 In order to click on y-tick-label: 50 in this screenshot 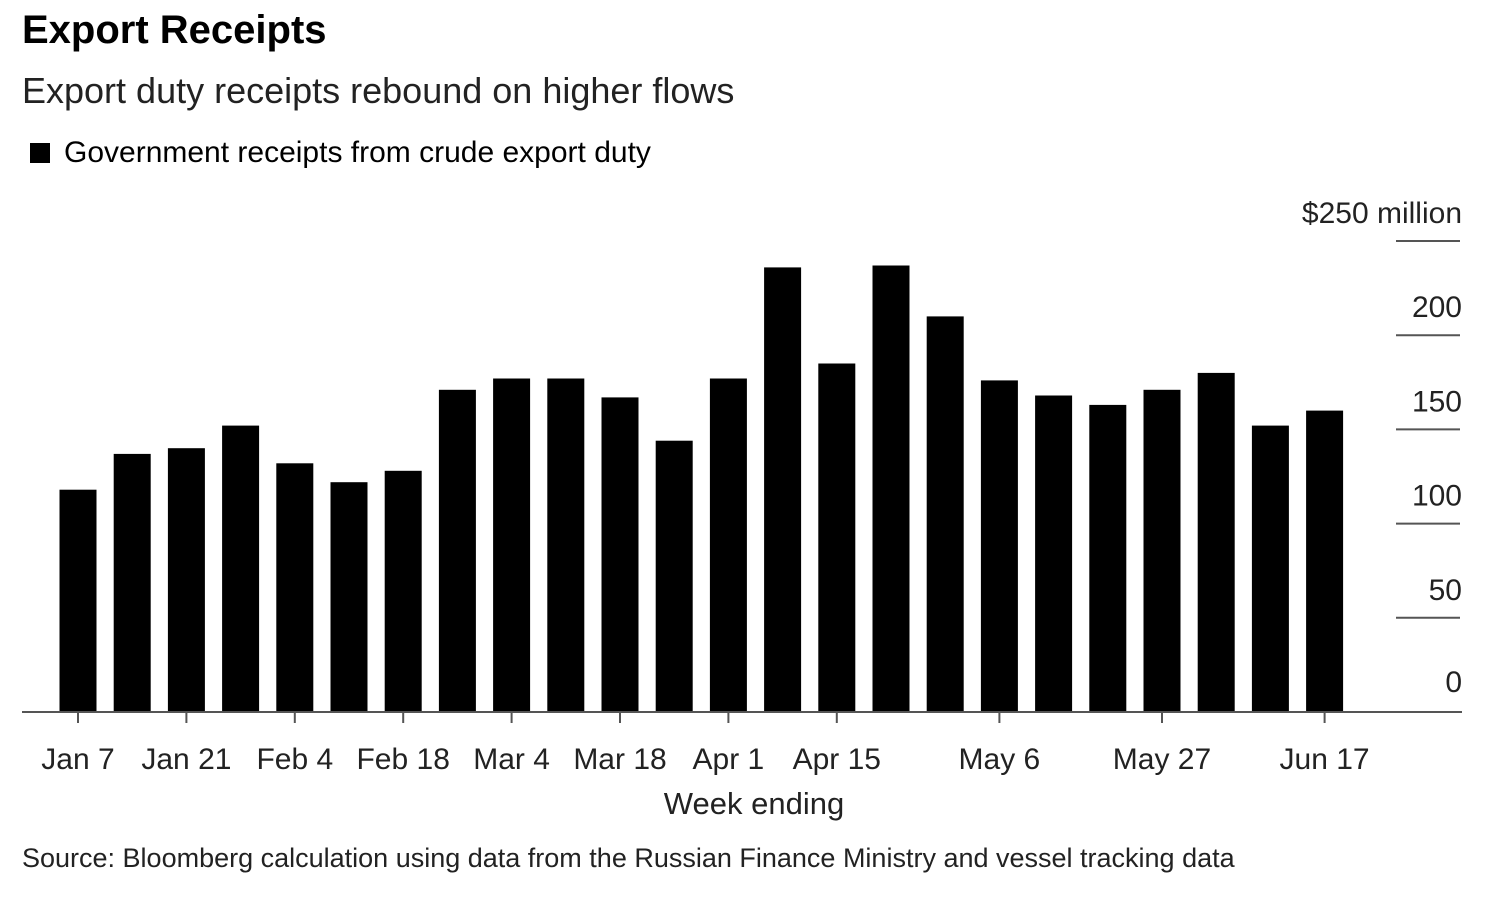, I will do `click(1445, 590)`.